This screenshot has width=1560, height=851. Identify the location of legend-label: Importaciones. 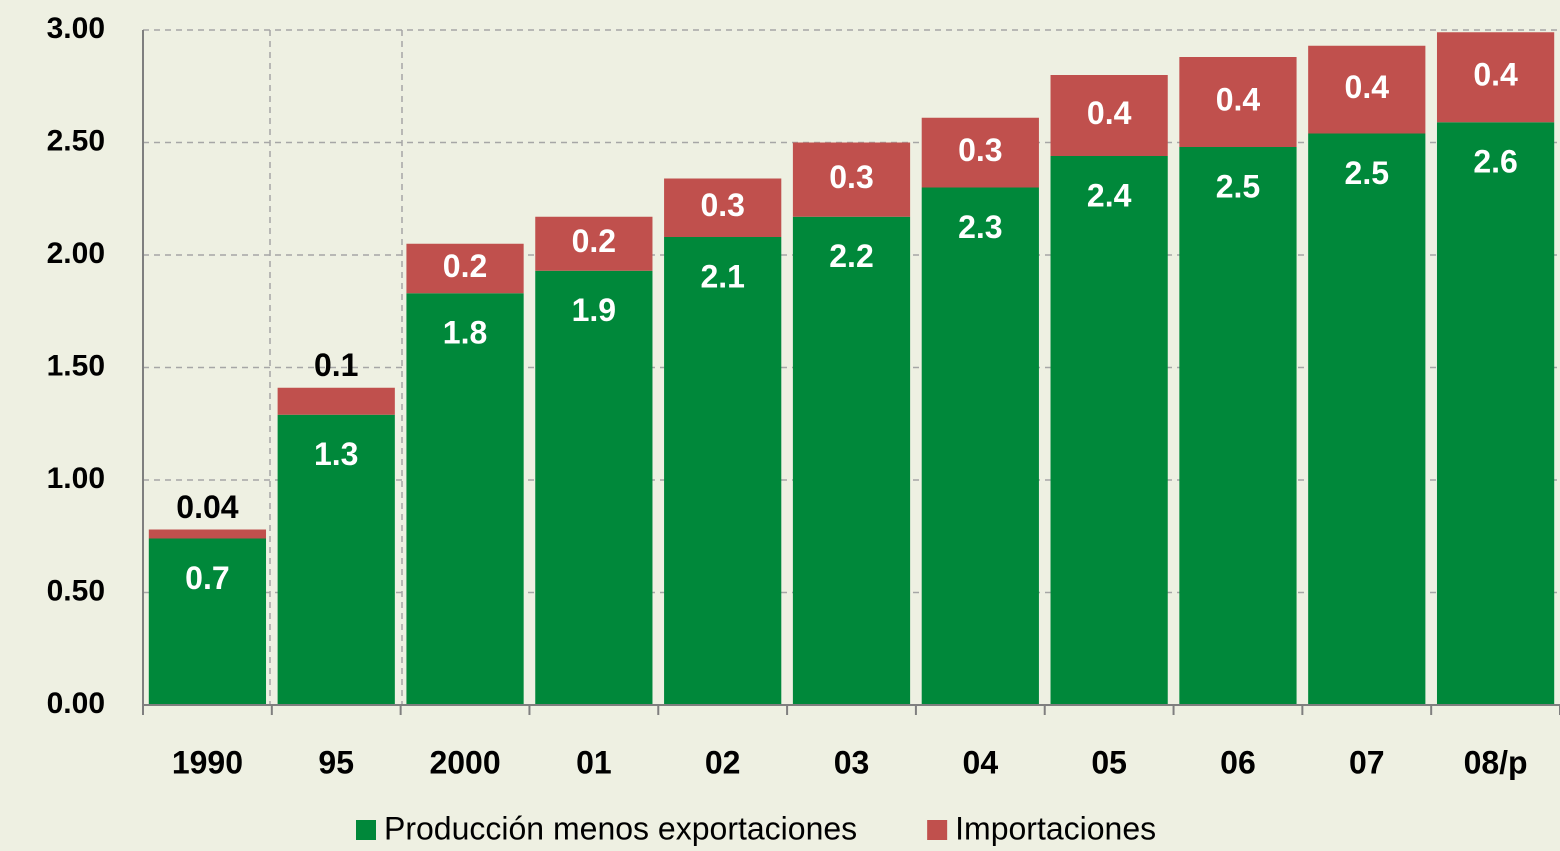
(1055, 828).